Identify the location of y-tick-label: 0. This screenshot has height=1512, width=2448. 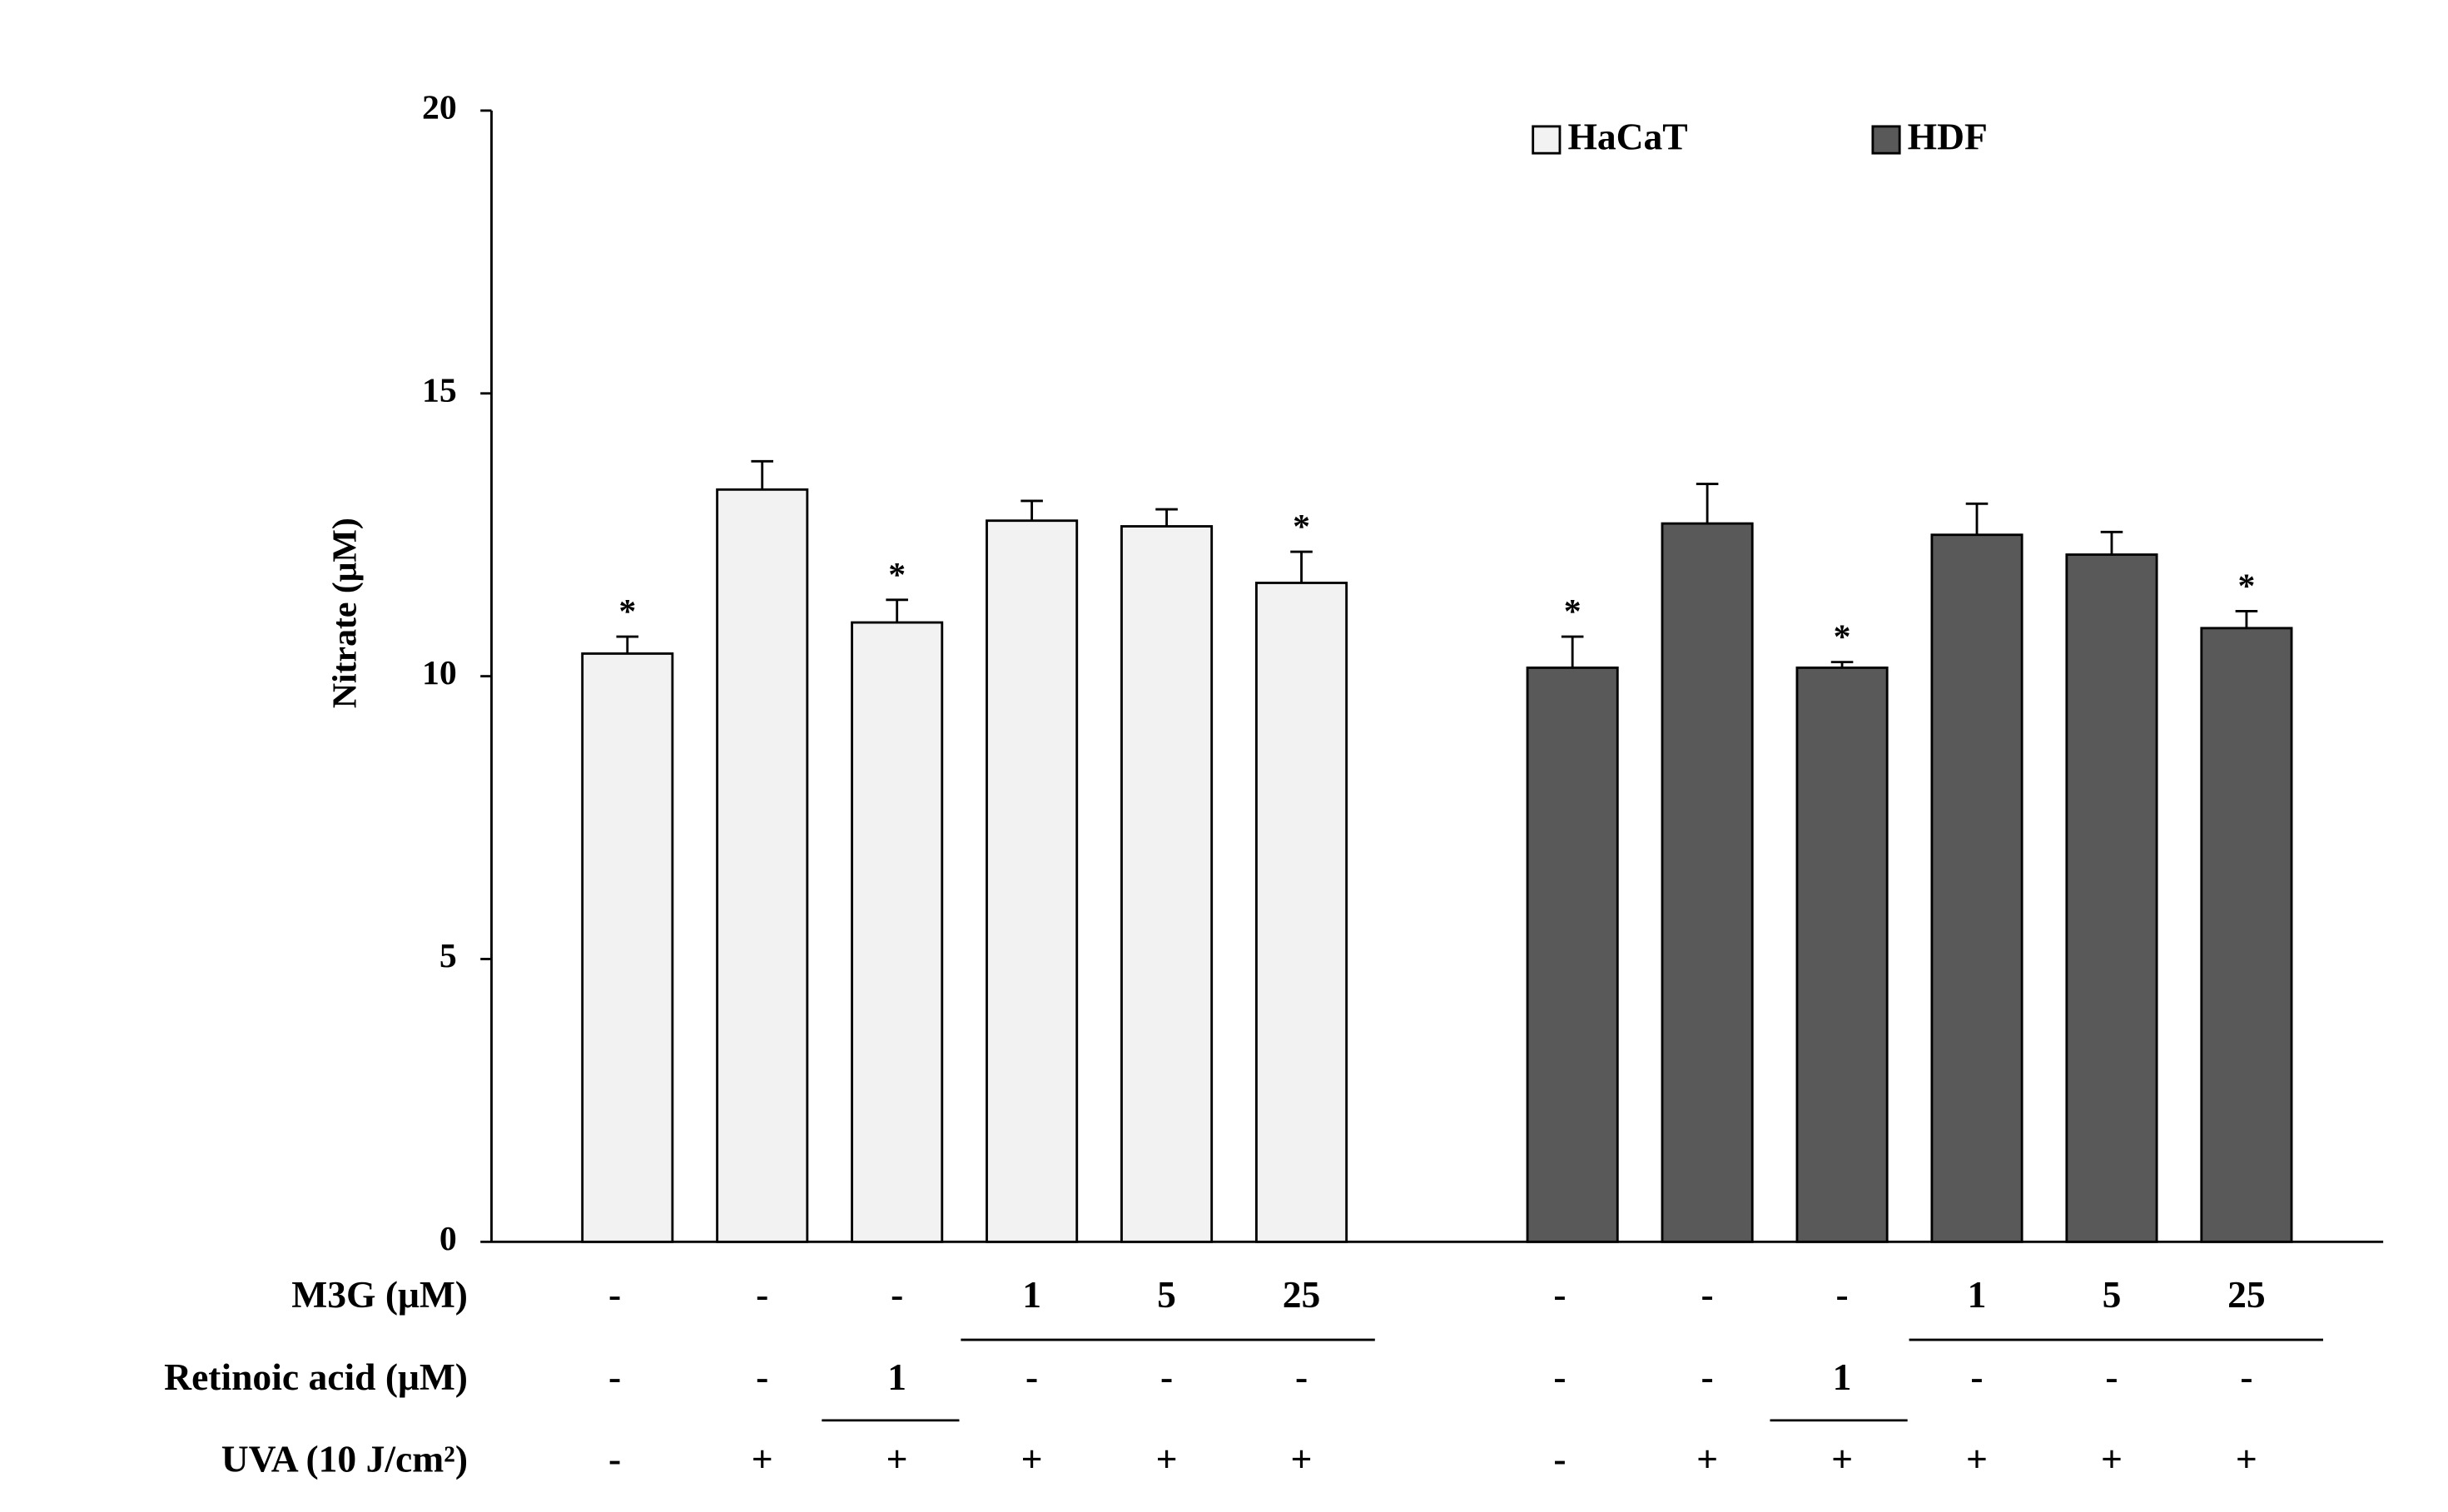
(448, 1239).